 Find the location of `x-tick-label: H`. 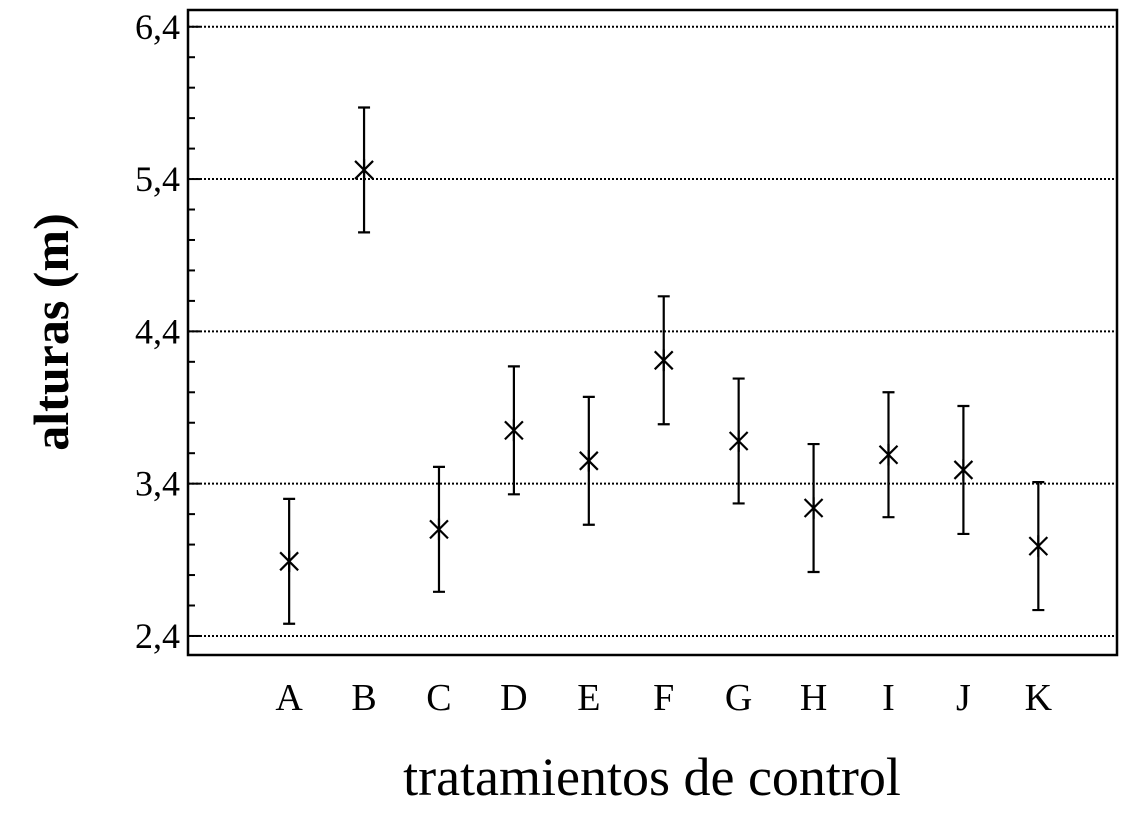

x-tick-label: H is located at coordinates (813, 698).